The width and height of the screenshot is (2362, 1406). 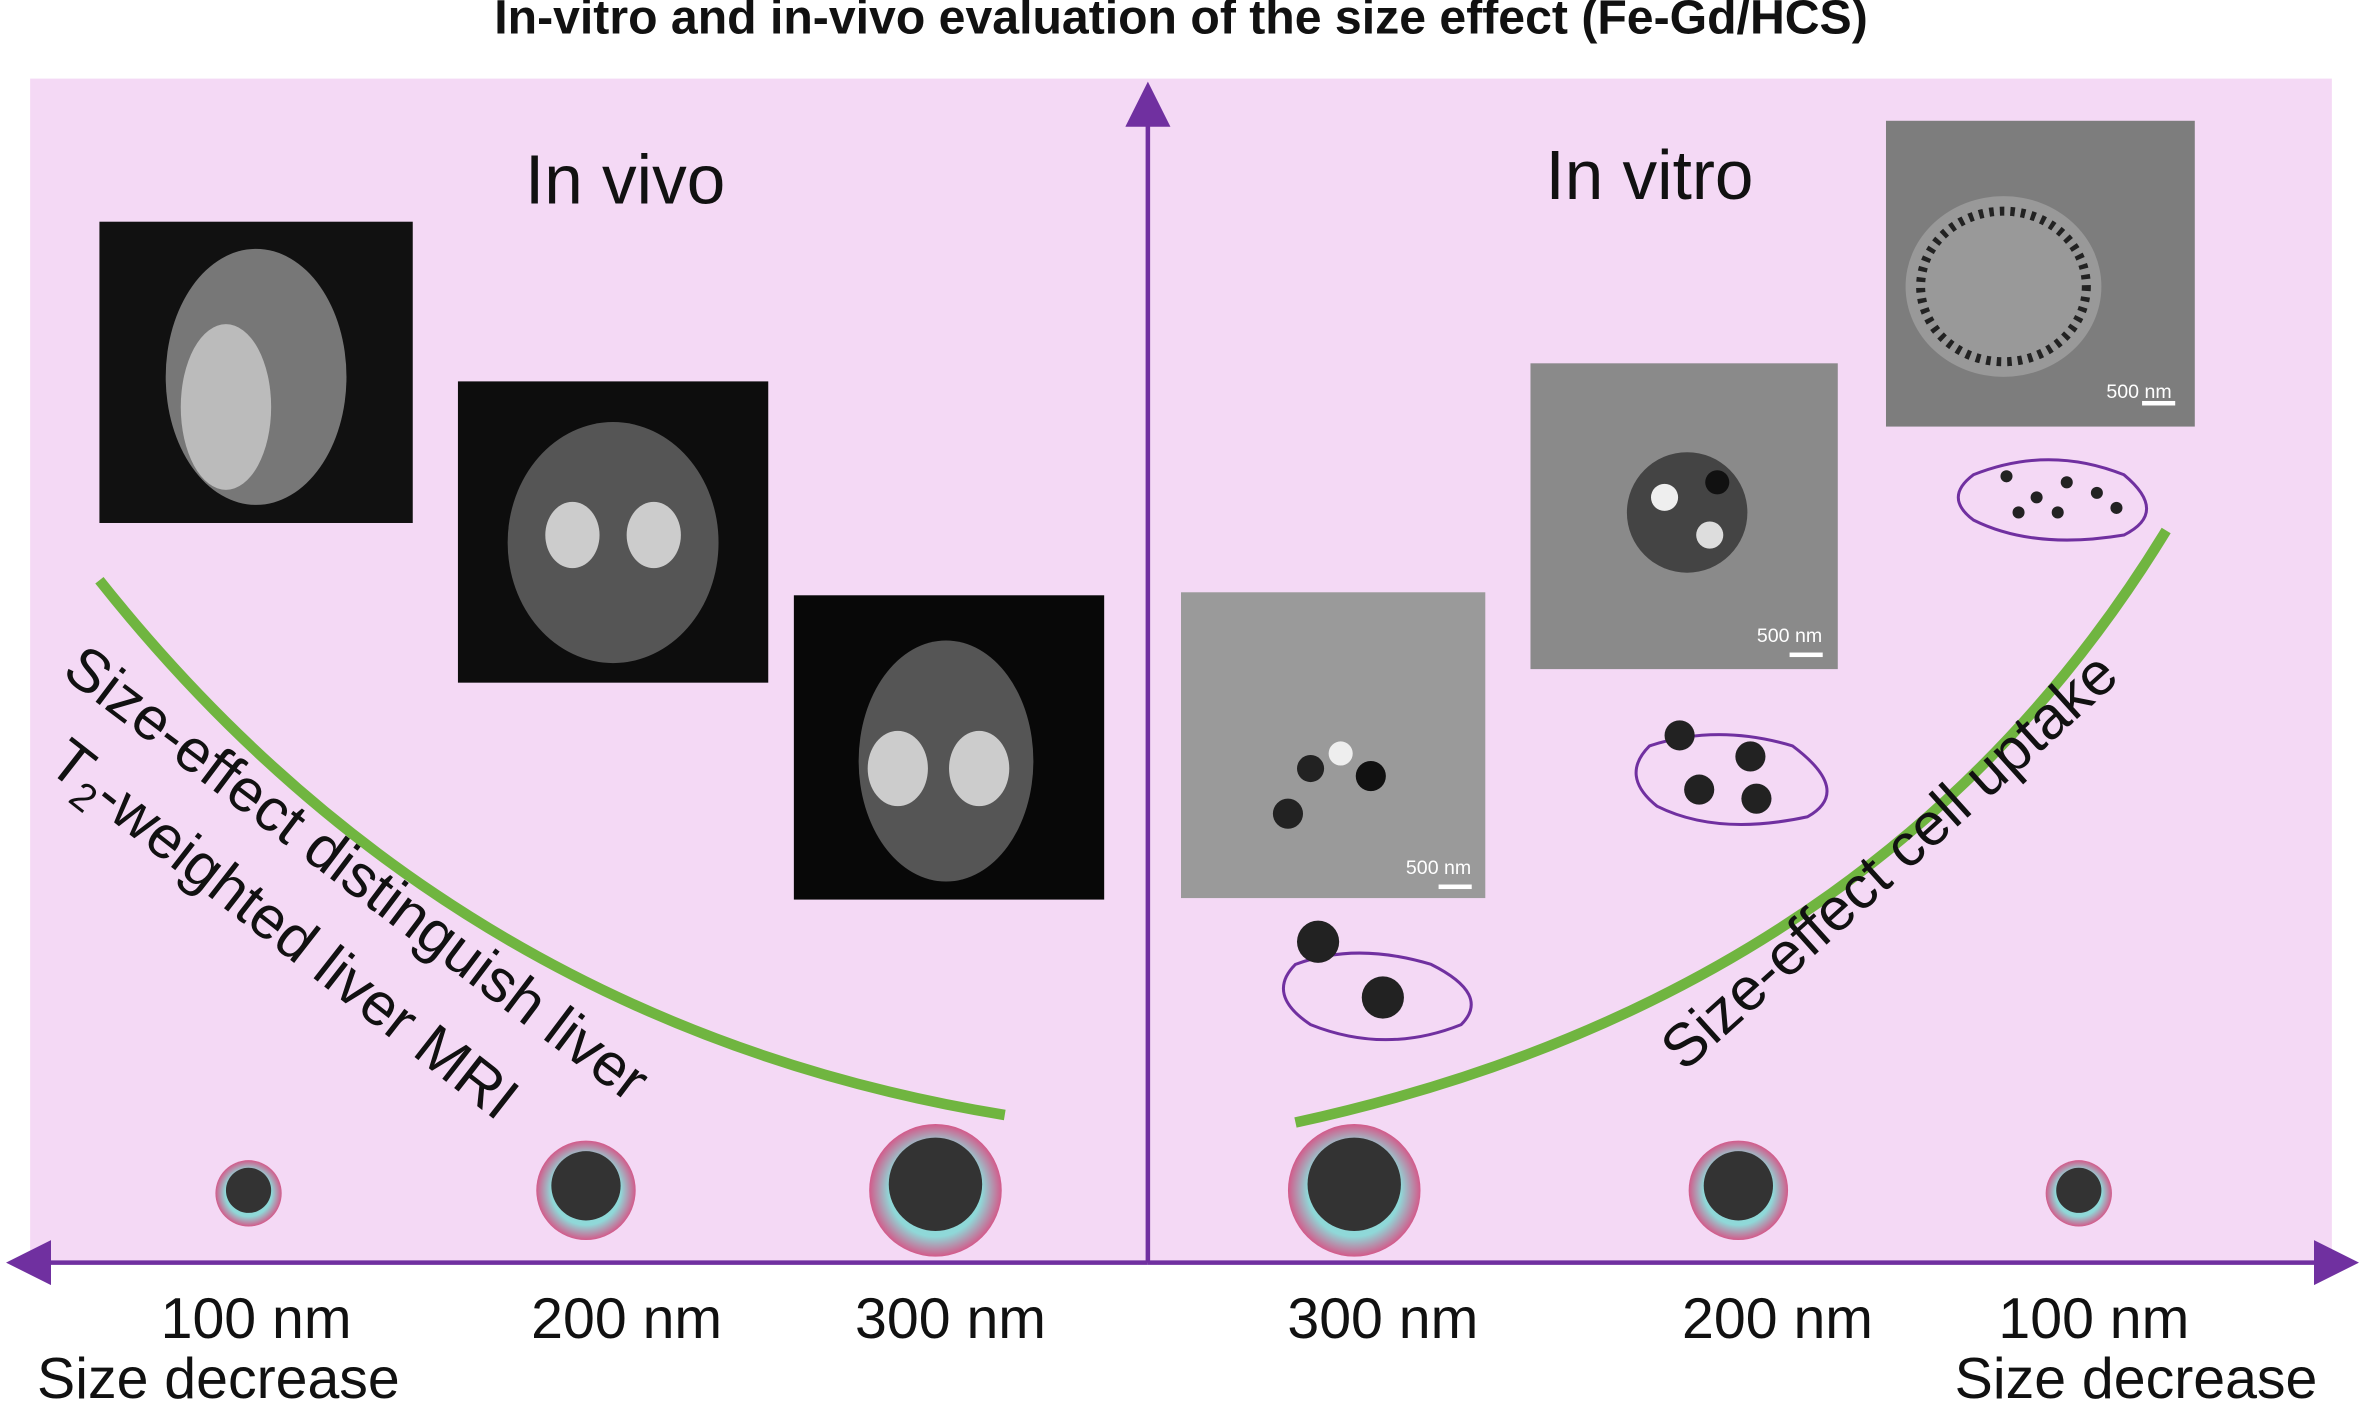 What do you see at coordinates (1709, 744) in the screenshot?
I see `cell-particles` at bounding box center [1709, 744].